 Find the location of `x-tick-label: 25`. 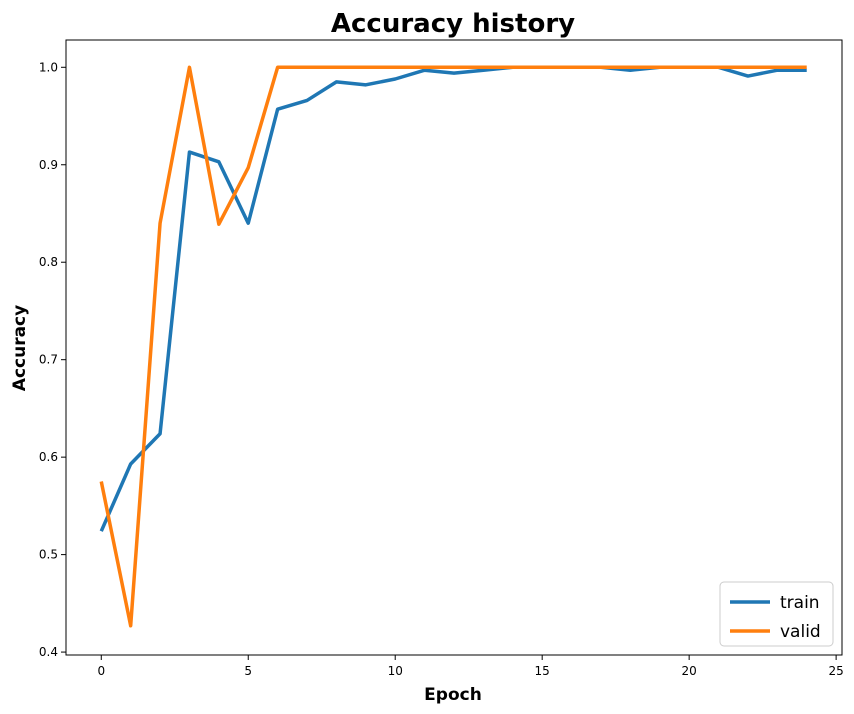

x-tick-label: 25 is located at coordinates (835, 671).